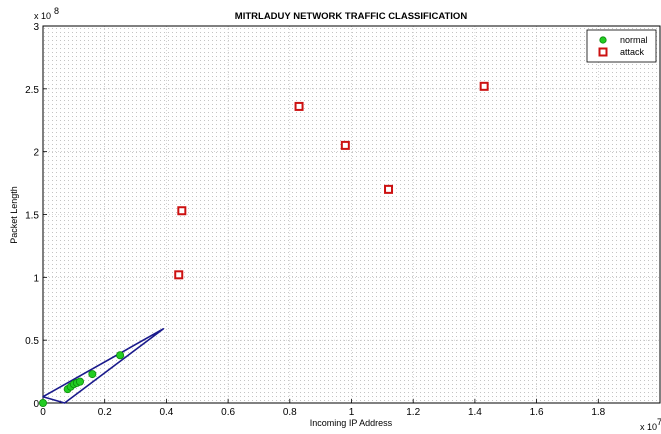  I want to click on x-axis-ticks: 0 0.2 0.4 0.6 0.8 1 1.2 1.4 1.6 1.8, so click(323, 408).